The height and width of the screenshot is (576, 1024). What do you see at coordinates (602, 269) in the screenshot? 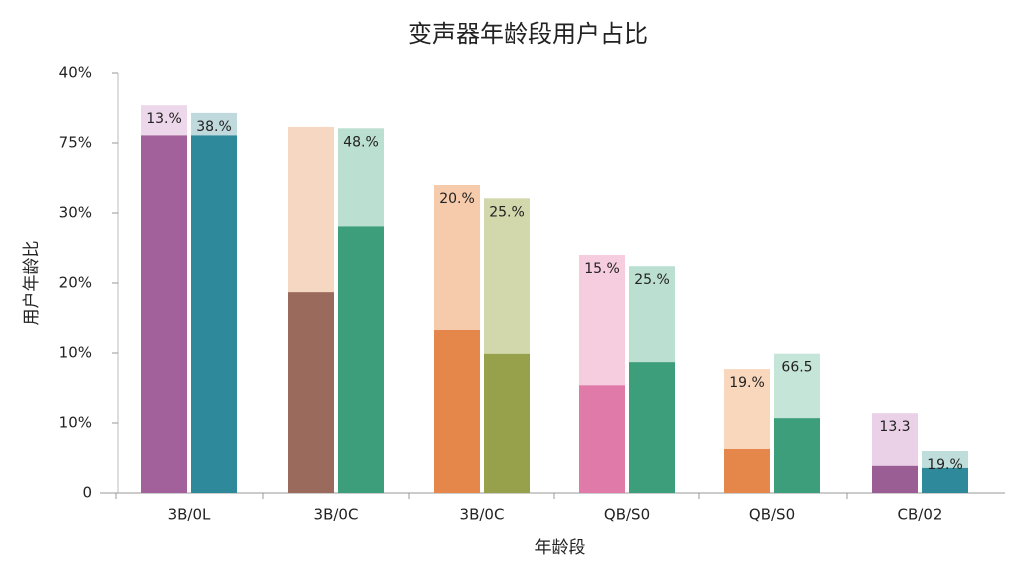
I see `value-label: 15.%` at bounding box center [602, 269].